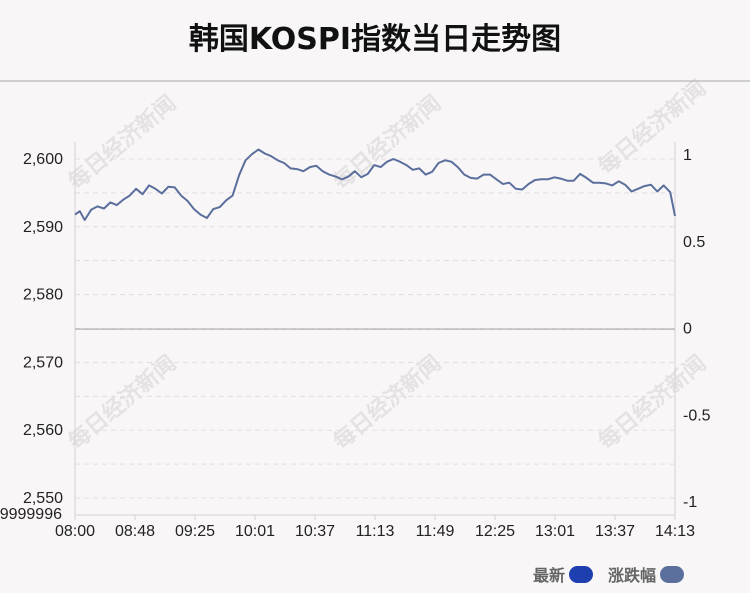 The height and width of the screenshot is (593, 750). What do you see at coordinates (43, 498) in the screenshot?
I see `y-left-tick-label: 2,550` at bounding box center [43, 498].